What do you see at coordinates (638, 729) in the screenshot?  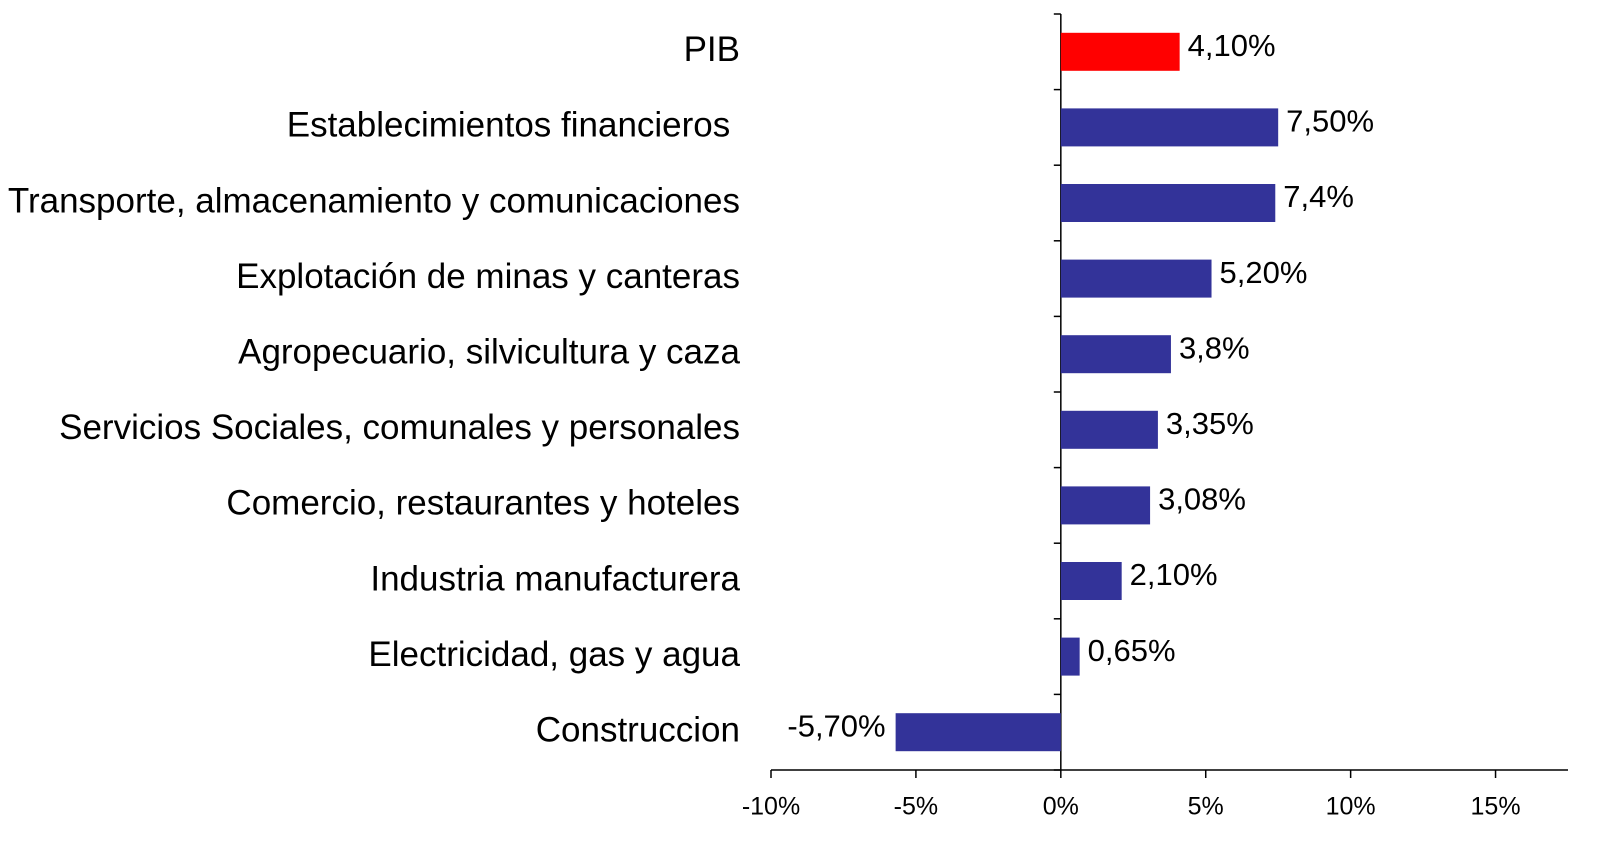 I see `category-label: Construccion` at bounding box center [638, 729].